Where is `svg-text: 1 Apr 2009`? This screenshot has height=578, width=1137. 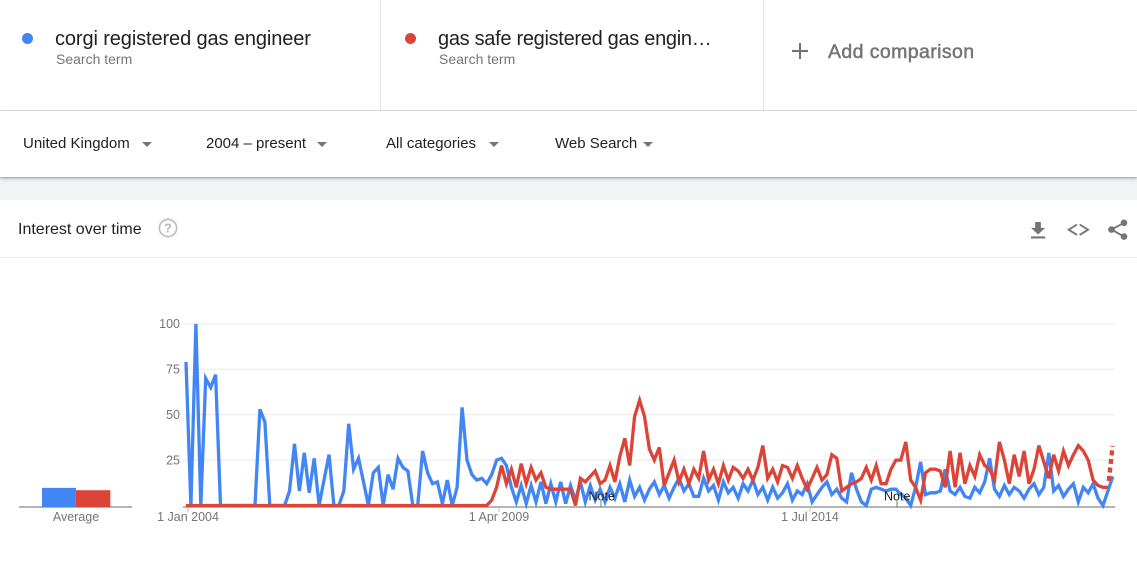 svg-text: 1 Apr 2009 is located at coordinates (499, 517).